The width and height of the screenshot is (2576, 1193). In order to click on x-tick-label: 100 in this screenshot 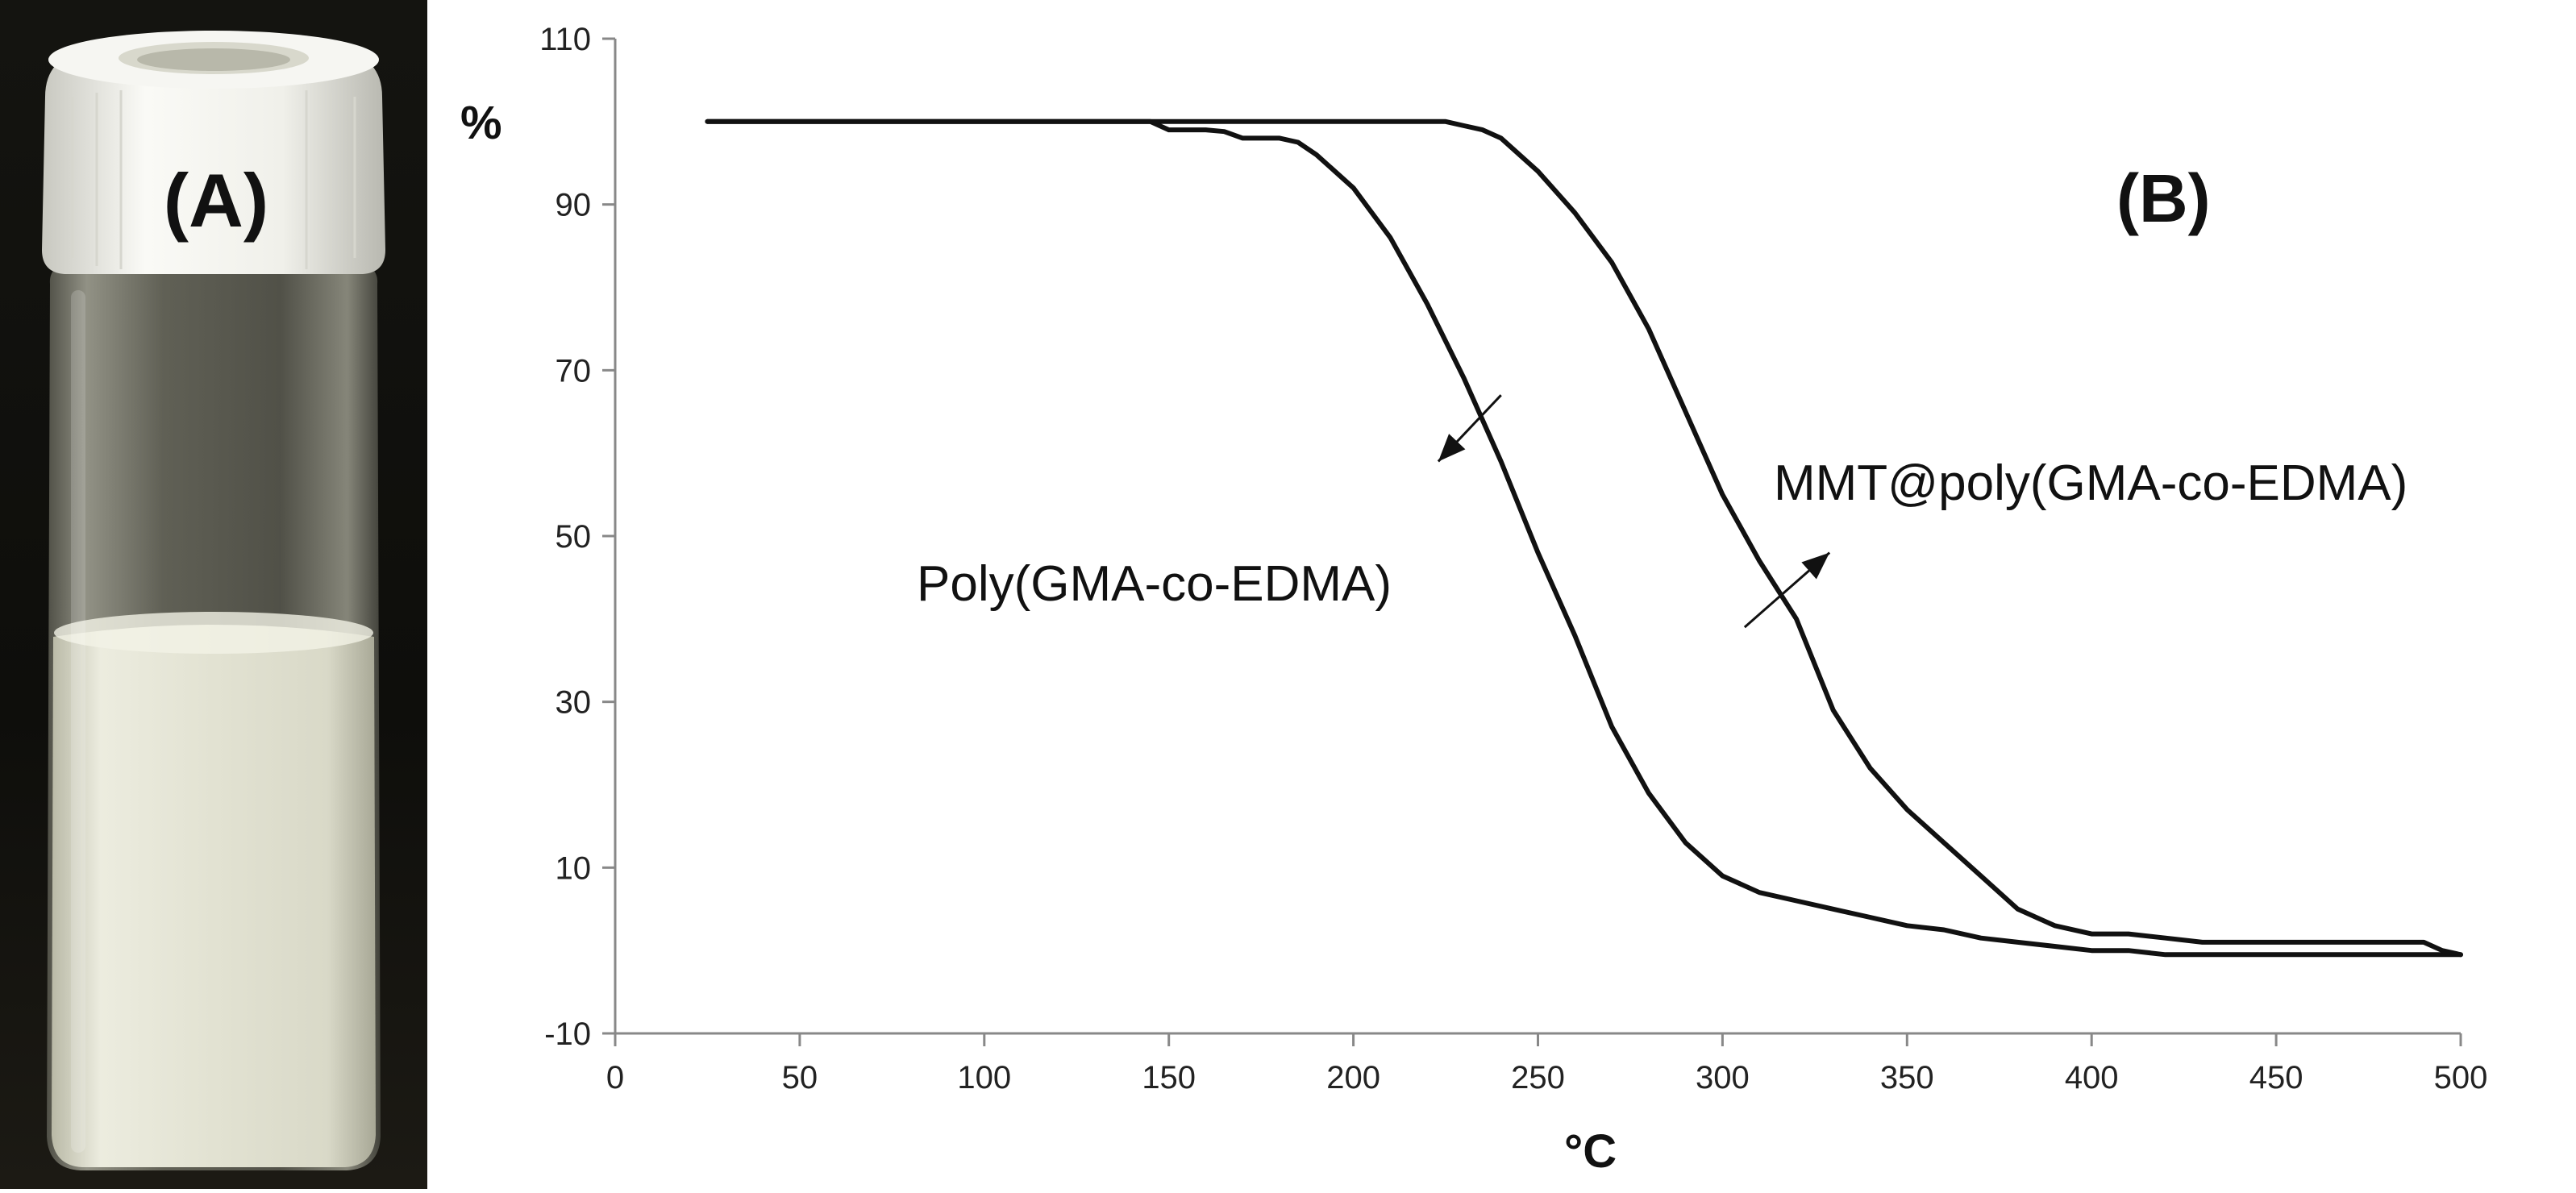, I will do `click(984, 1078)`.